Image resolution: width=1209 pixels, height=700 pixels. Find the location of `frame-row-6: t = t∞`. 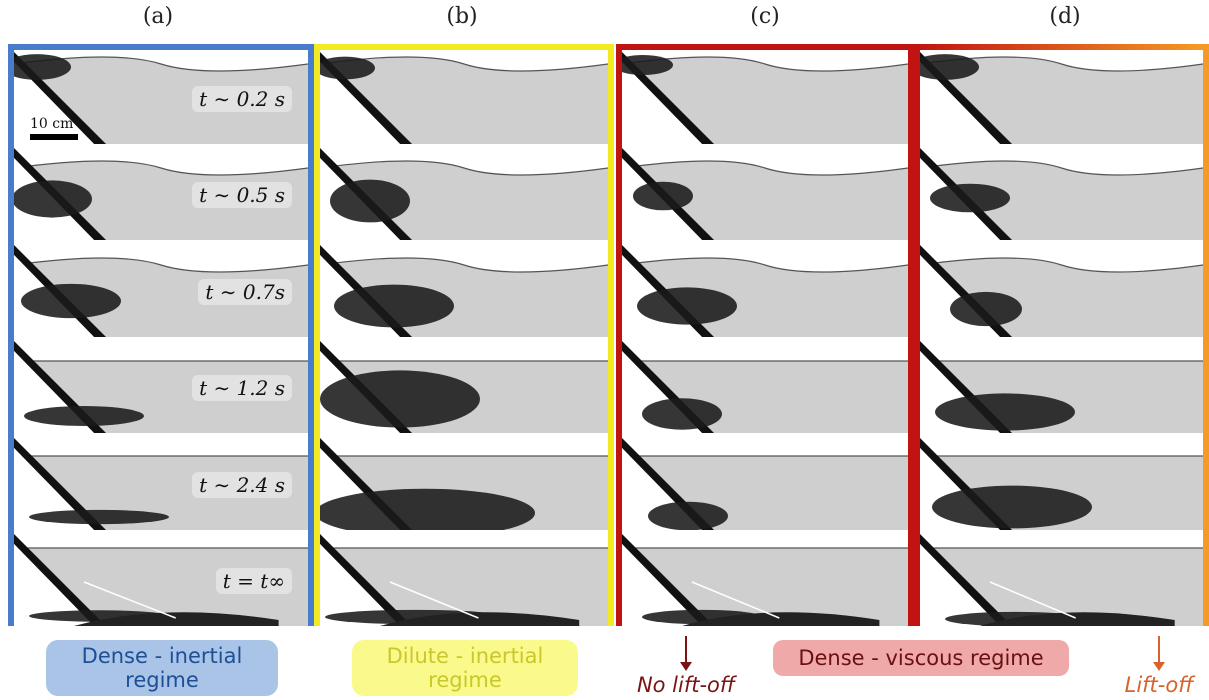

frame-row-6: t = t∞ is located at coordinates (161, 579).